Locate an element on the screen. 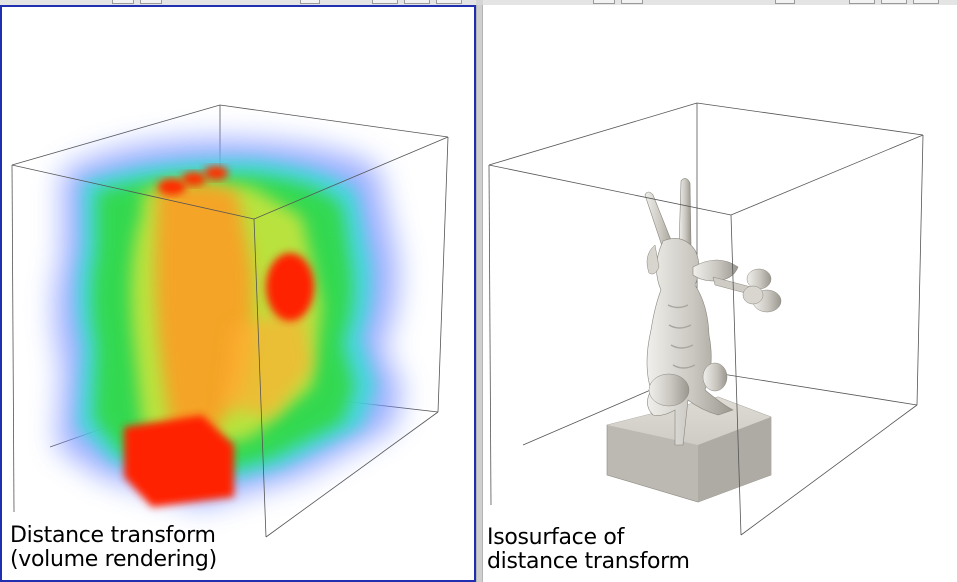 The height and width of the screenshot is (582, 957). left-view-caption: Distance transform (volume rendering) is located at coordinates (113, 548).